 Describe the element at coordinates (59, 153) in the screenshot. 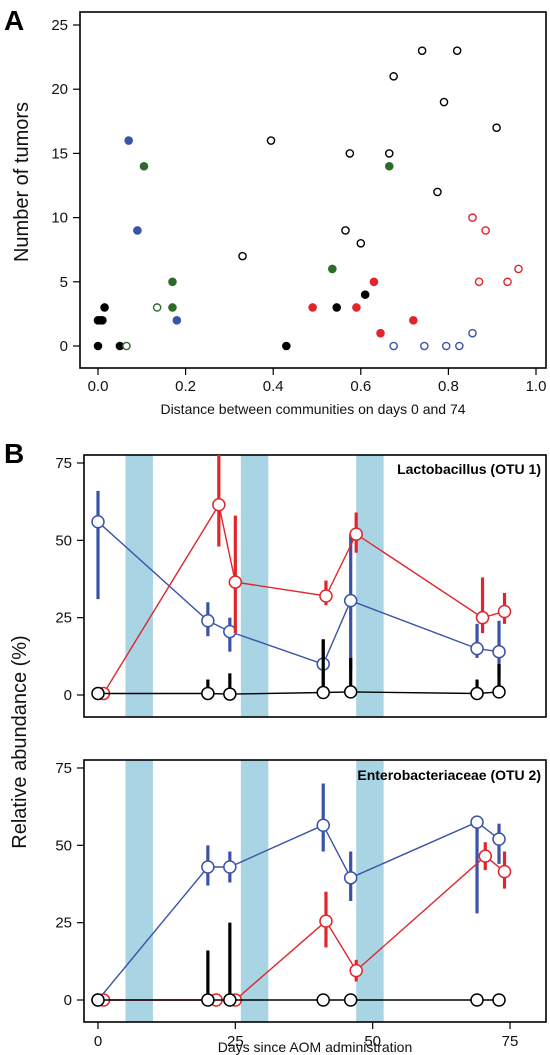

I see `y-tick-label: 15` at that location.